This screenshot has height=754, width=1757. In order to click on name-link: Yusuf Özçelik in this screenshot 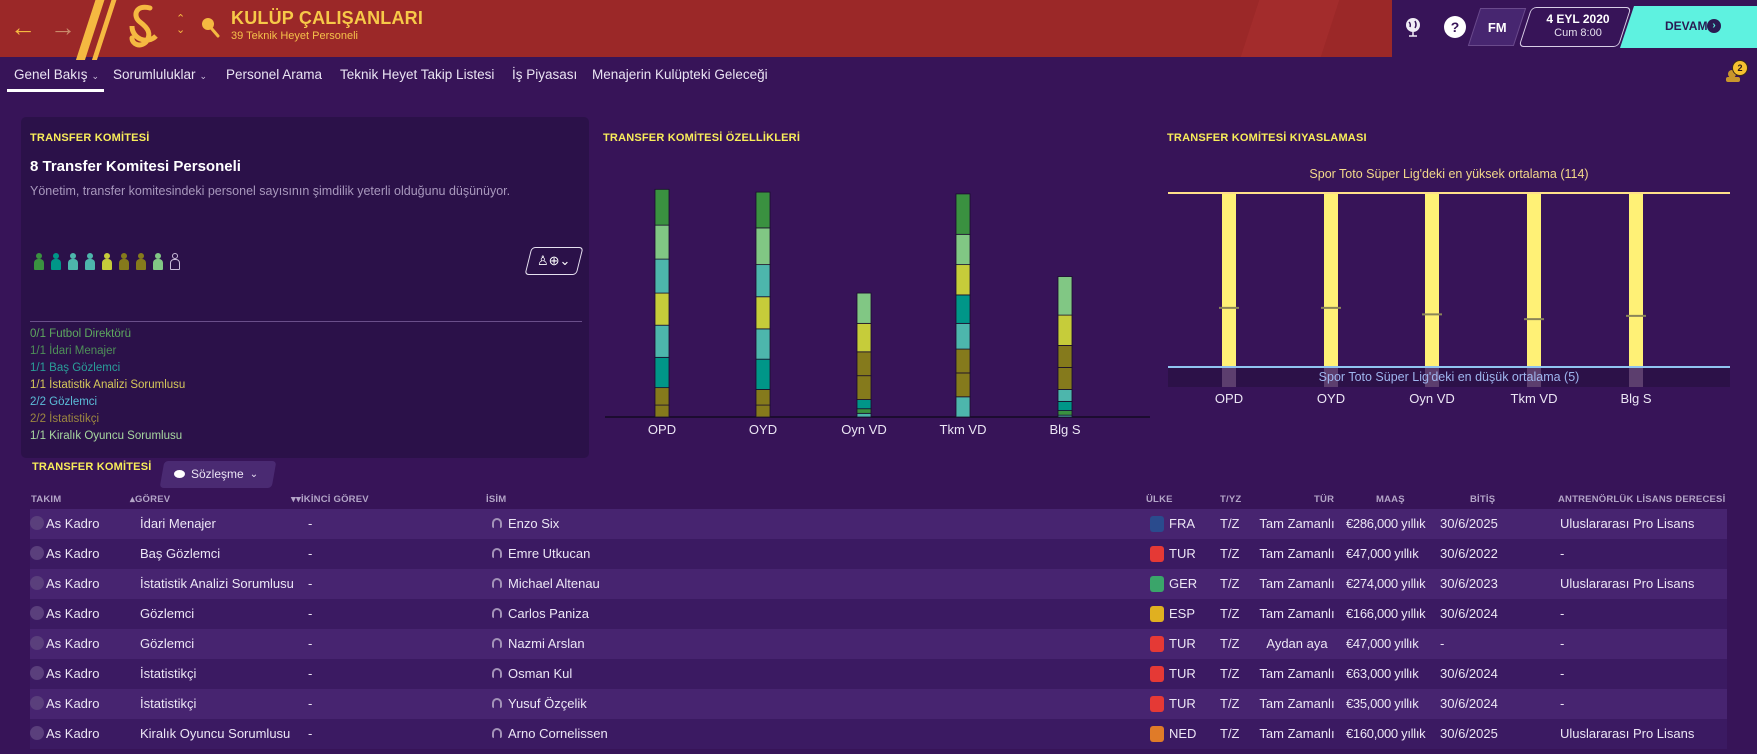, I will do `click(547, 703)`.